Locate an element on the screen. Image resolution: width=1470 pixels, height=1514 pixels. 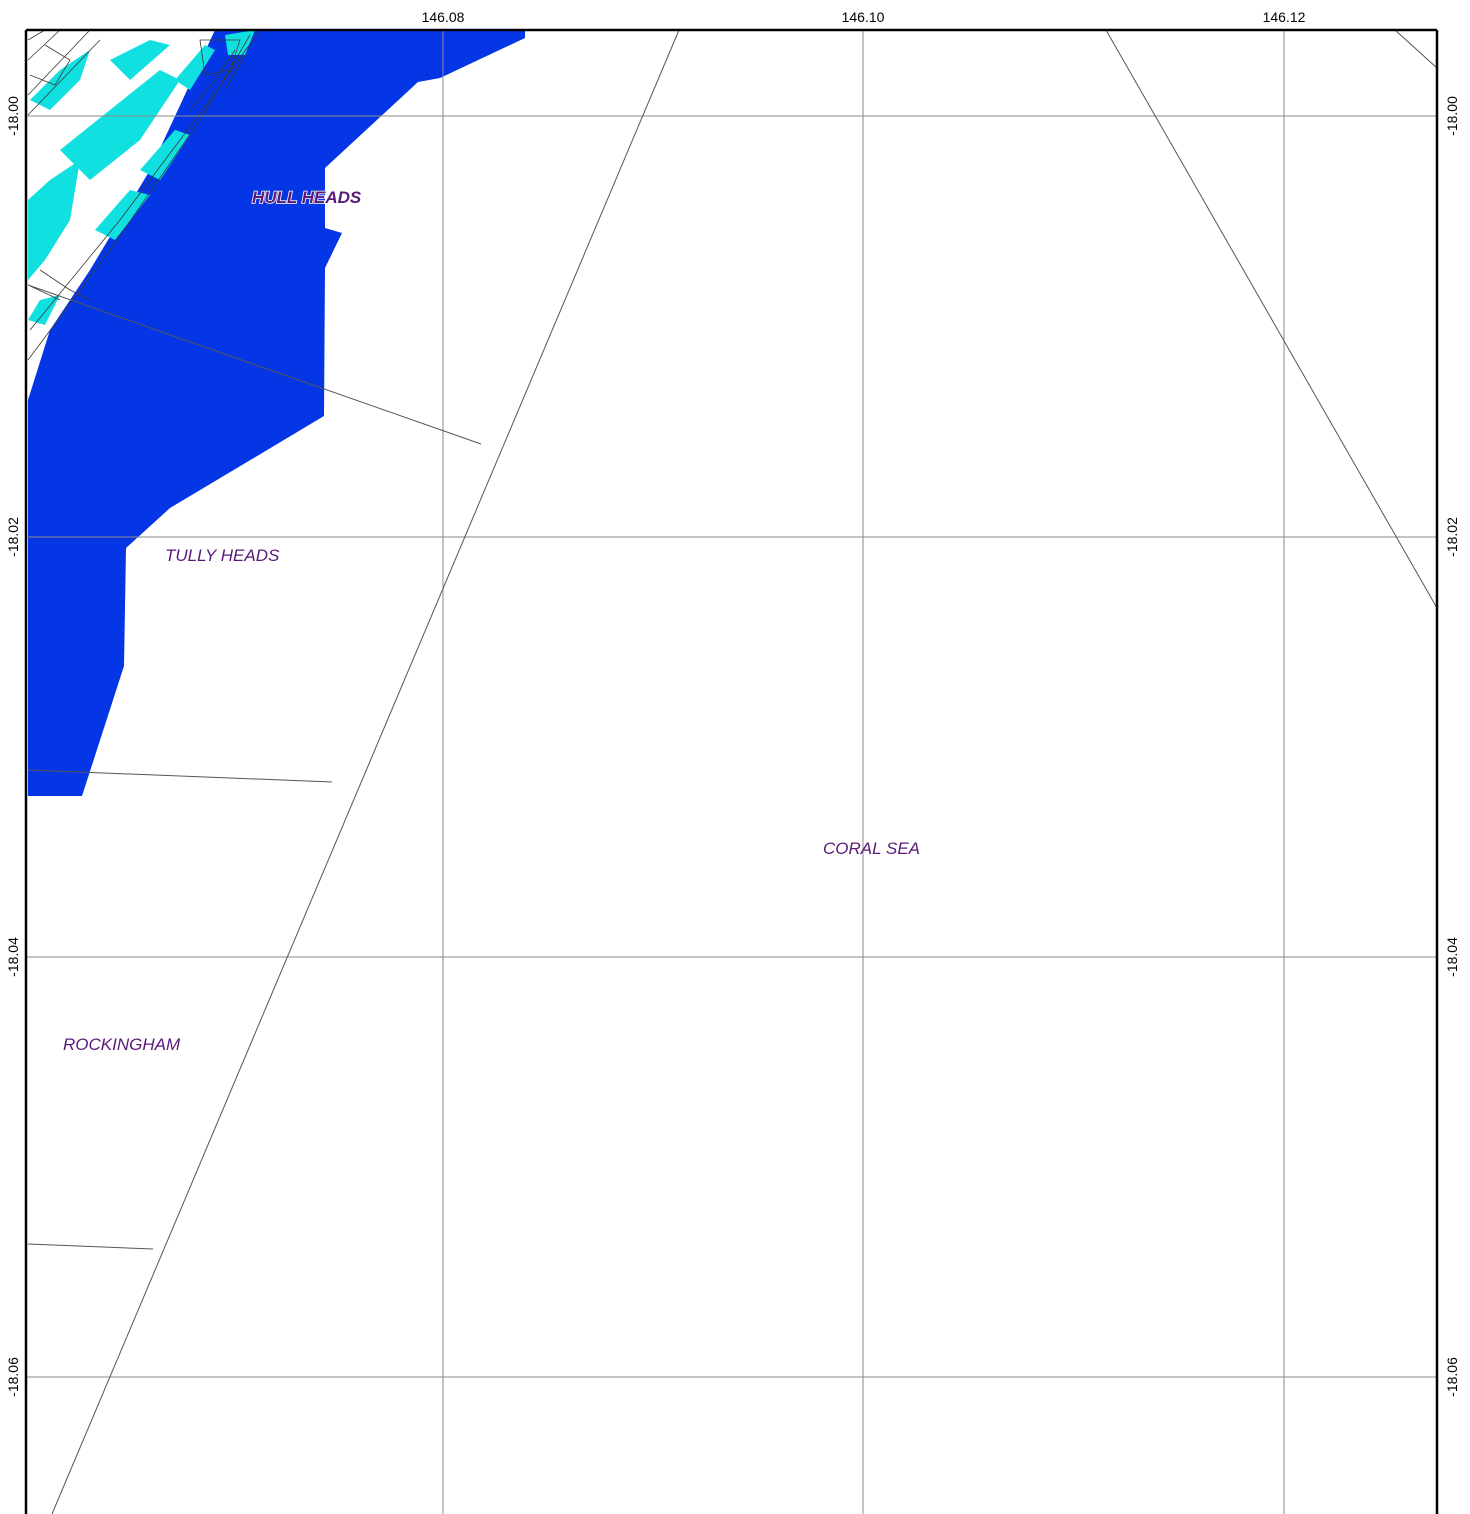
lat-label-right-18-02: -18.02 is located at coordinates (1452, 537).